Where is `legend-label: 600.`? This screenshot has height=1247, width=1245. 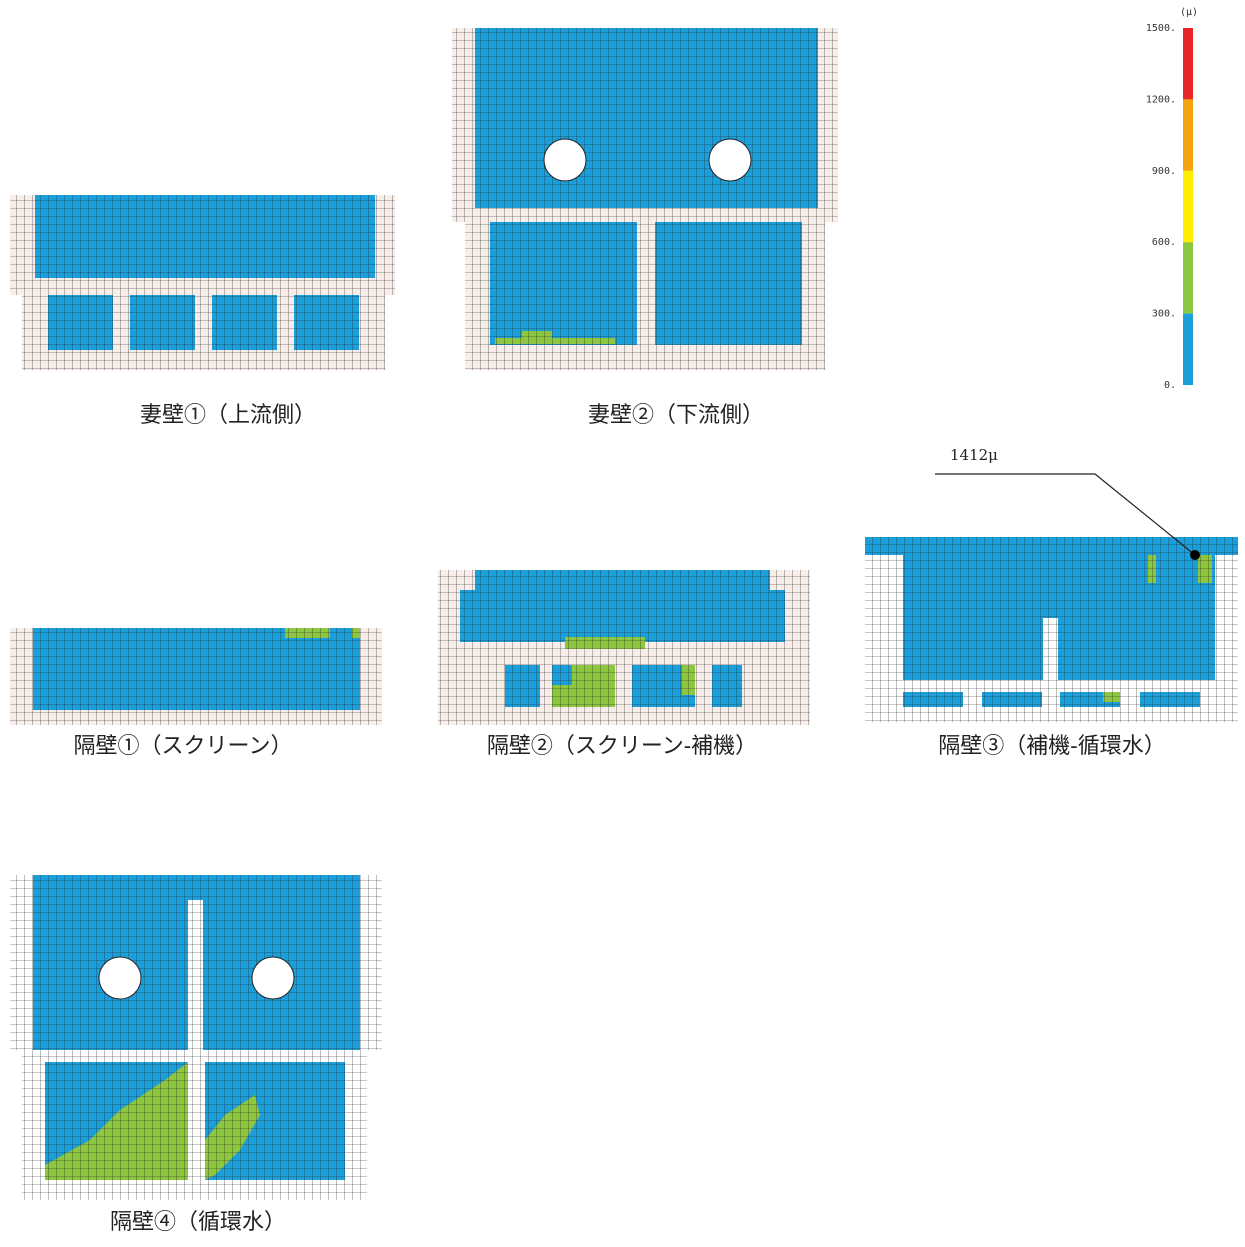
legend-label: 600. is located at coordinates (1164, 242).